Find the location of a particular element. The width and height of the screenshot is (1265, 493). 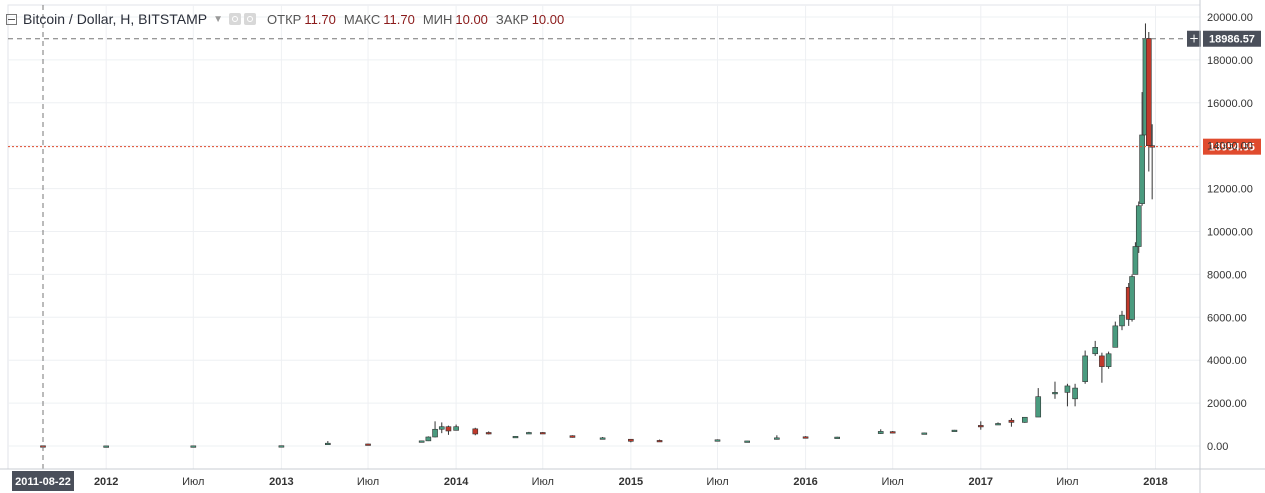

x-tick-label: 2018 is located at coordinates (1155, 482).